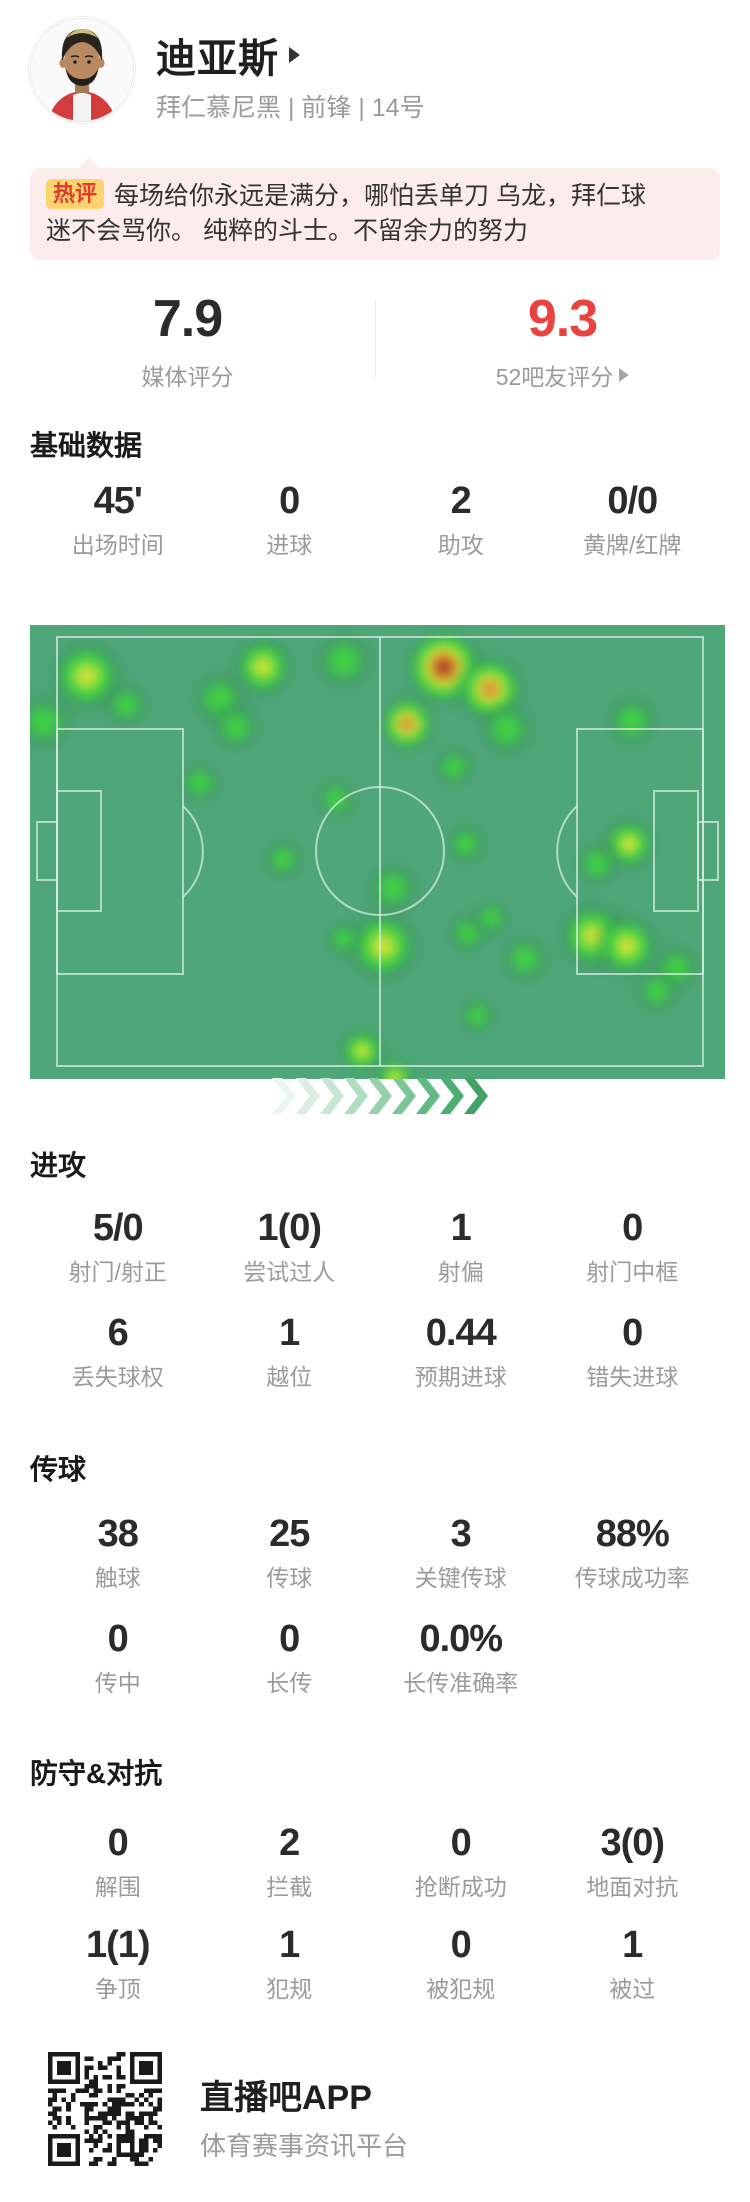  I want to click on media-rating-value: 7.9, so click(187, 319).